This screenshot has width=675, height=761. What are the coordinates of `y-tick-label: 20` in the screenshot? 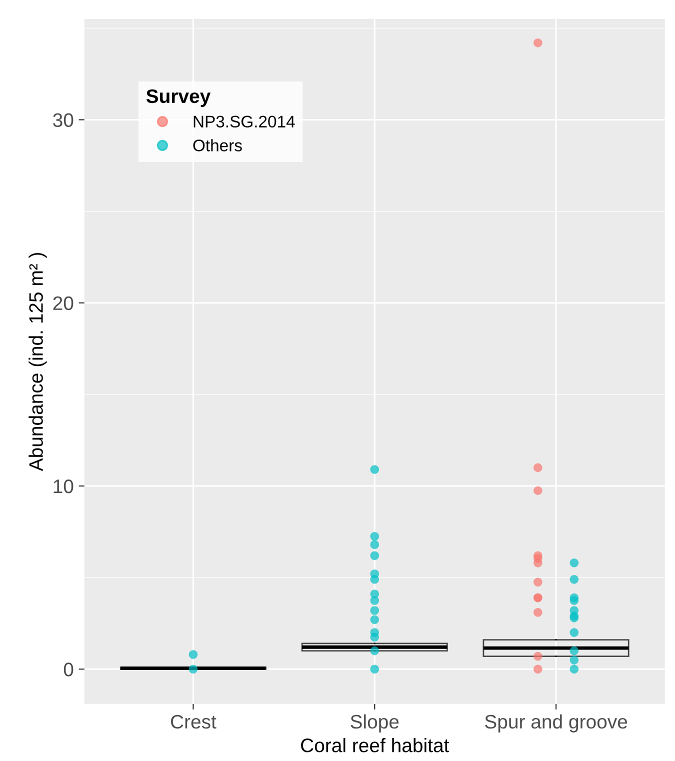 It's located at (63, 303).